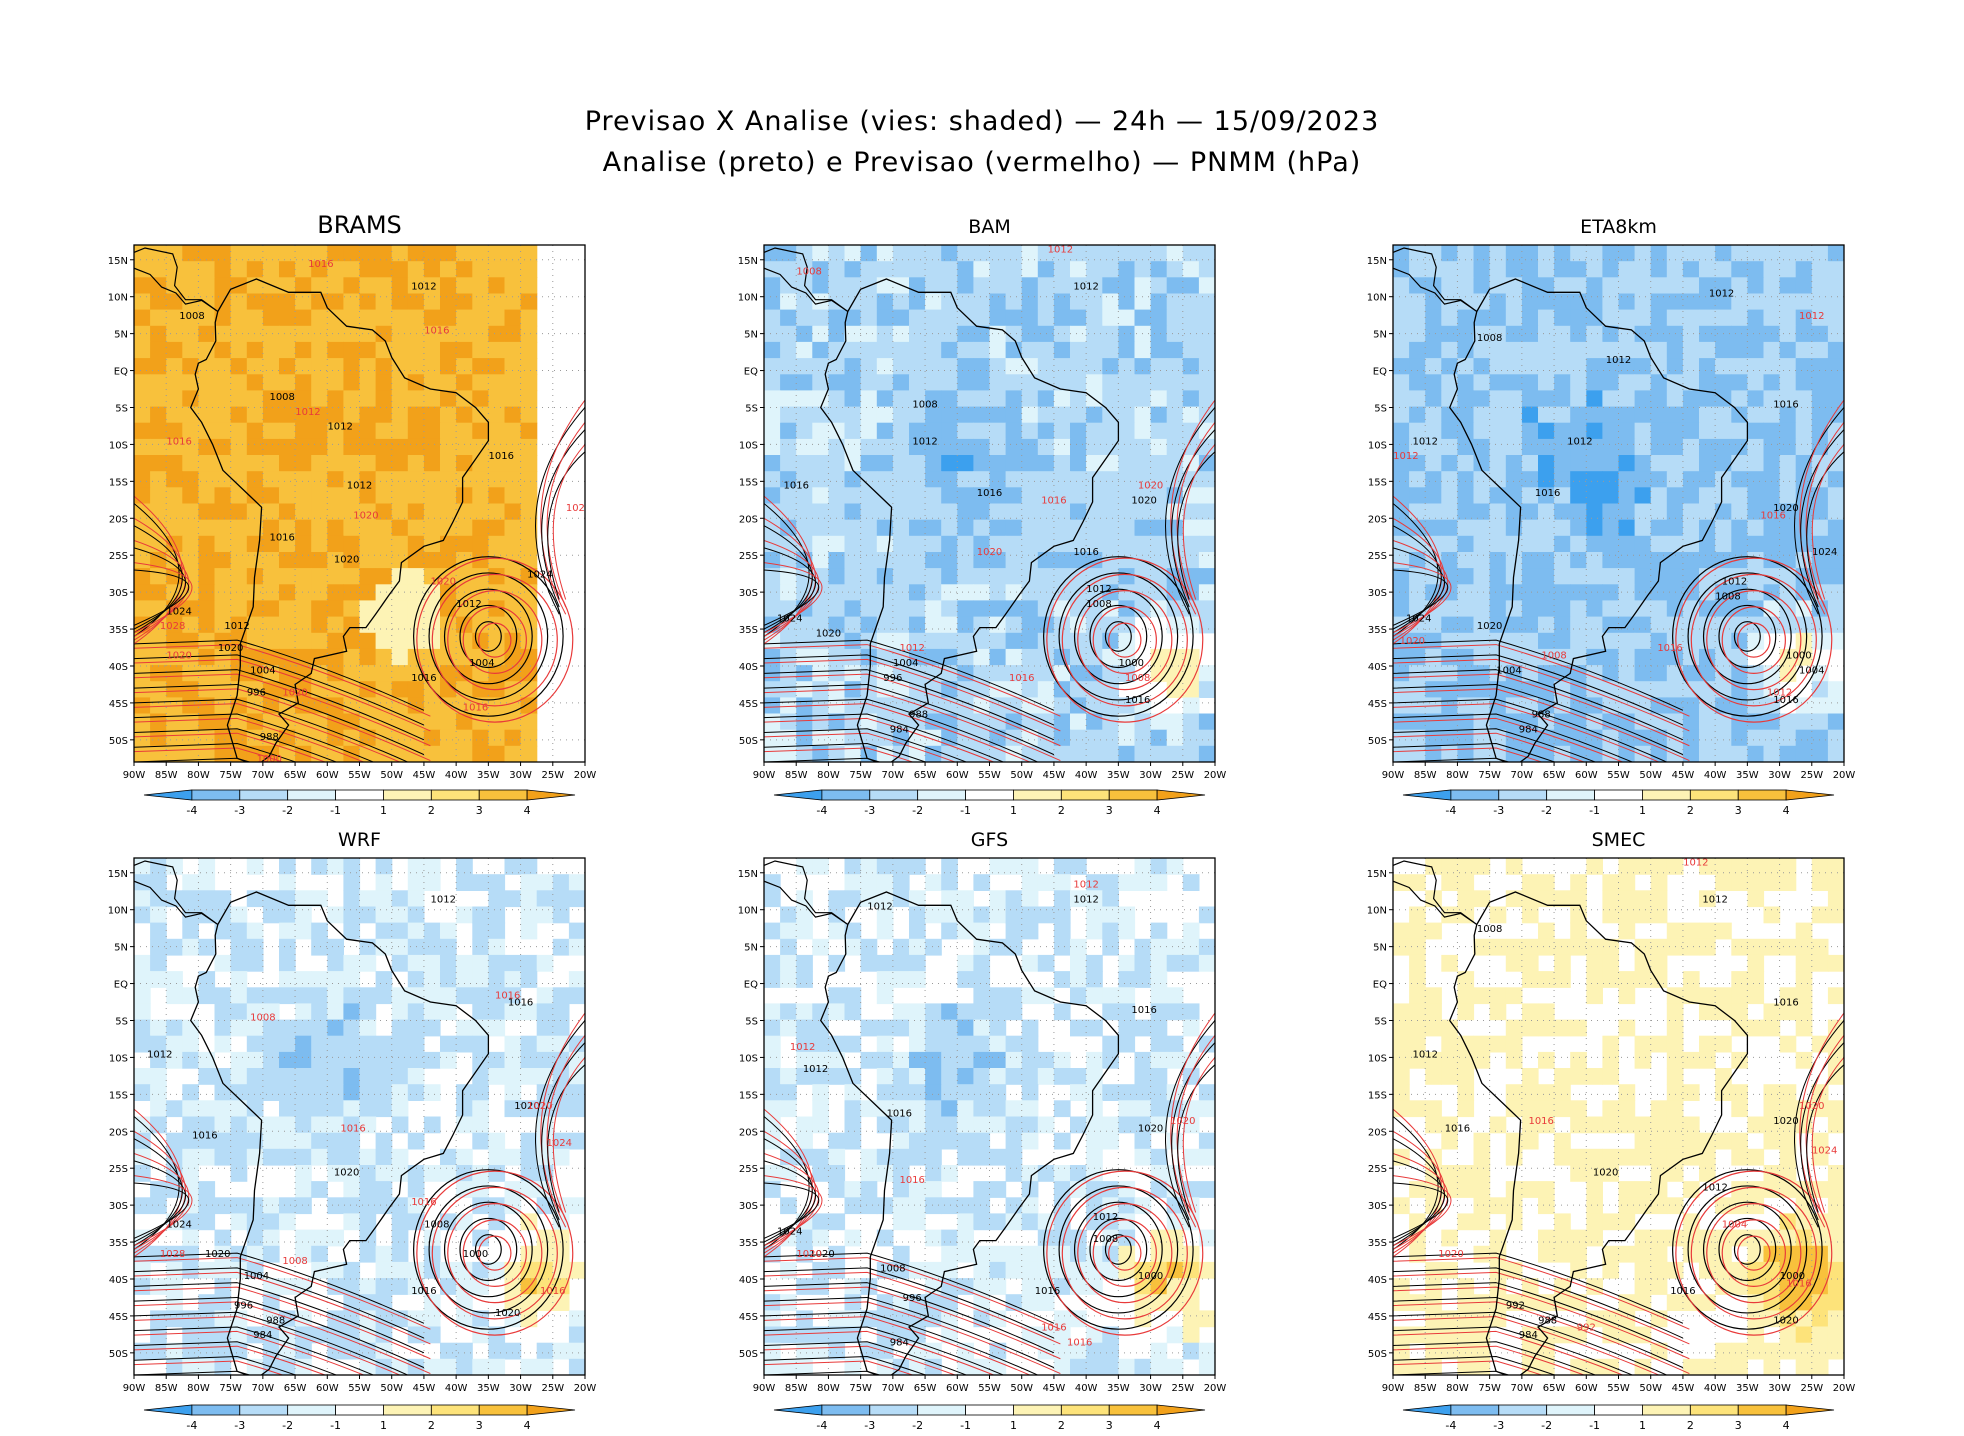  Describe the element at coordinates (989, 493) in the screenshot. I see `analysis-contour-label: 1016` at that location.